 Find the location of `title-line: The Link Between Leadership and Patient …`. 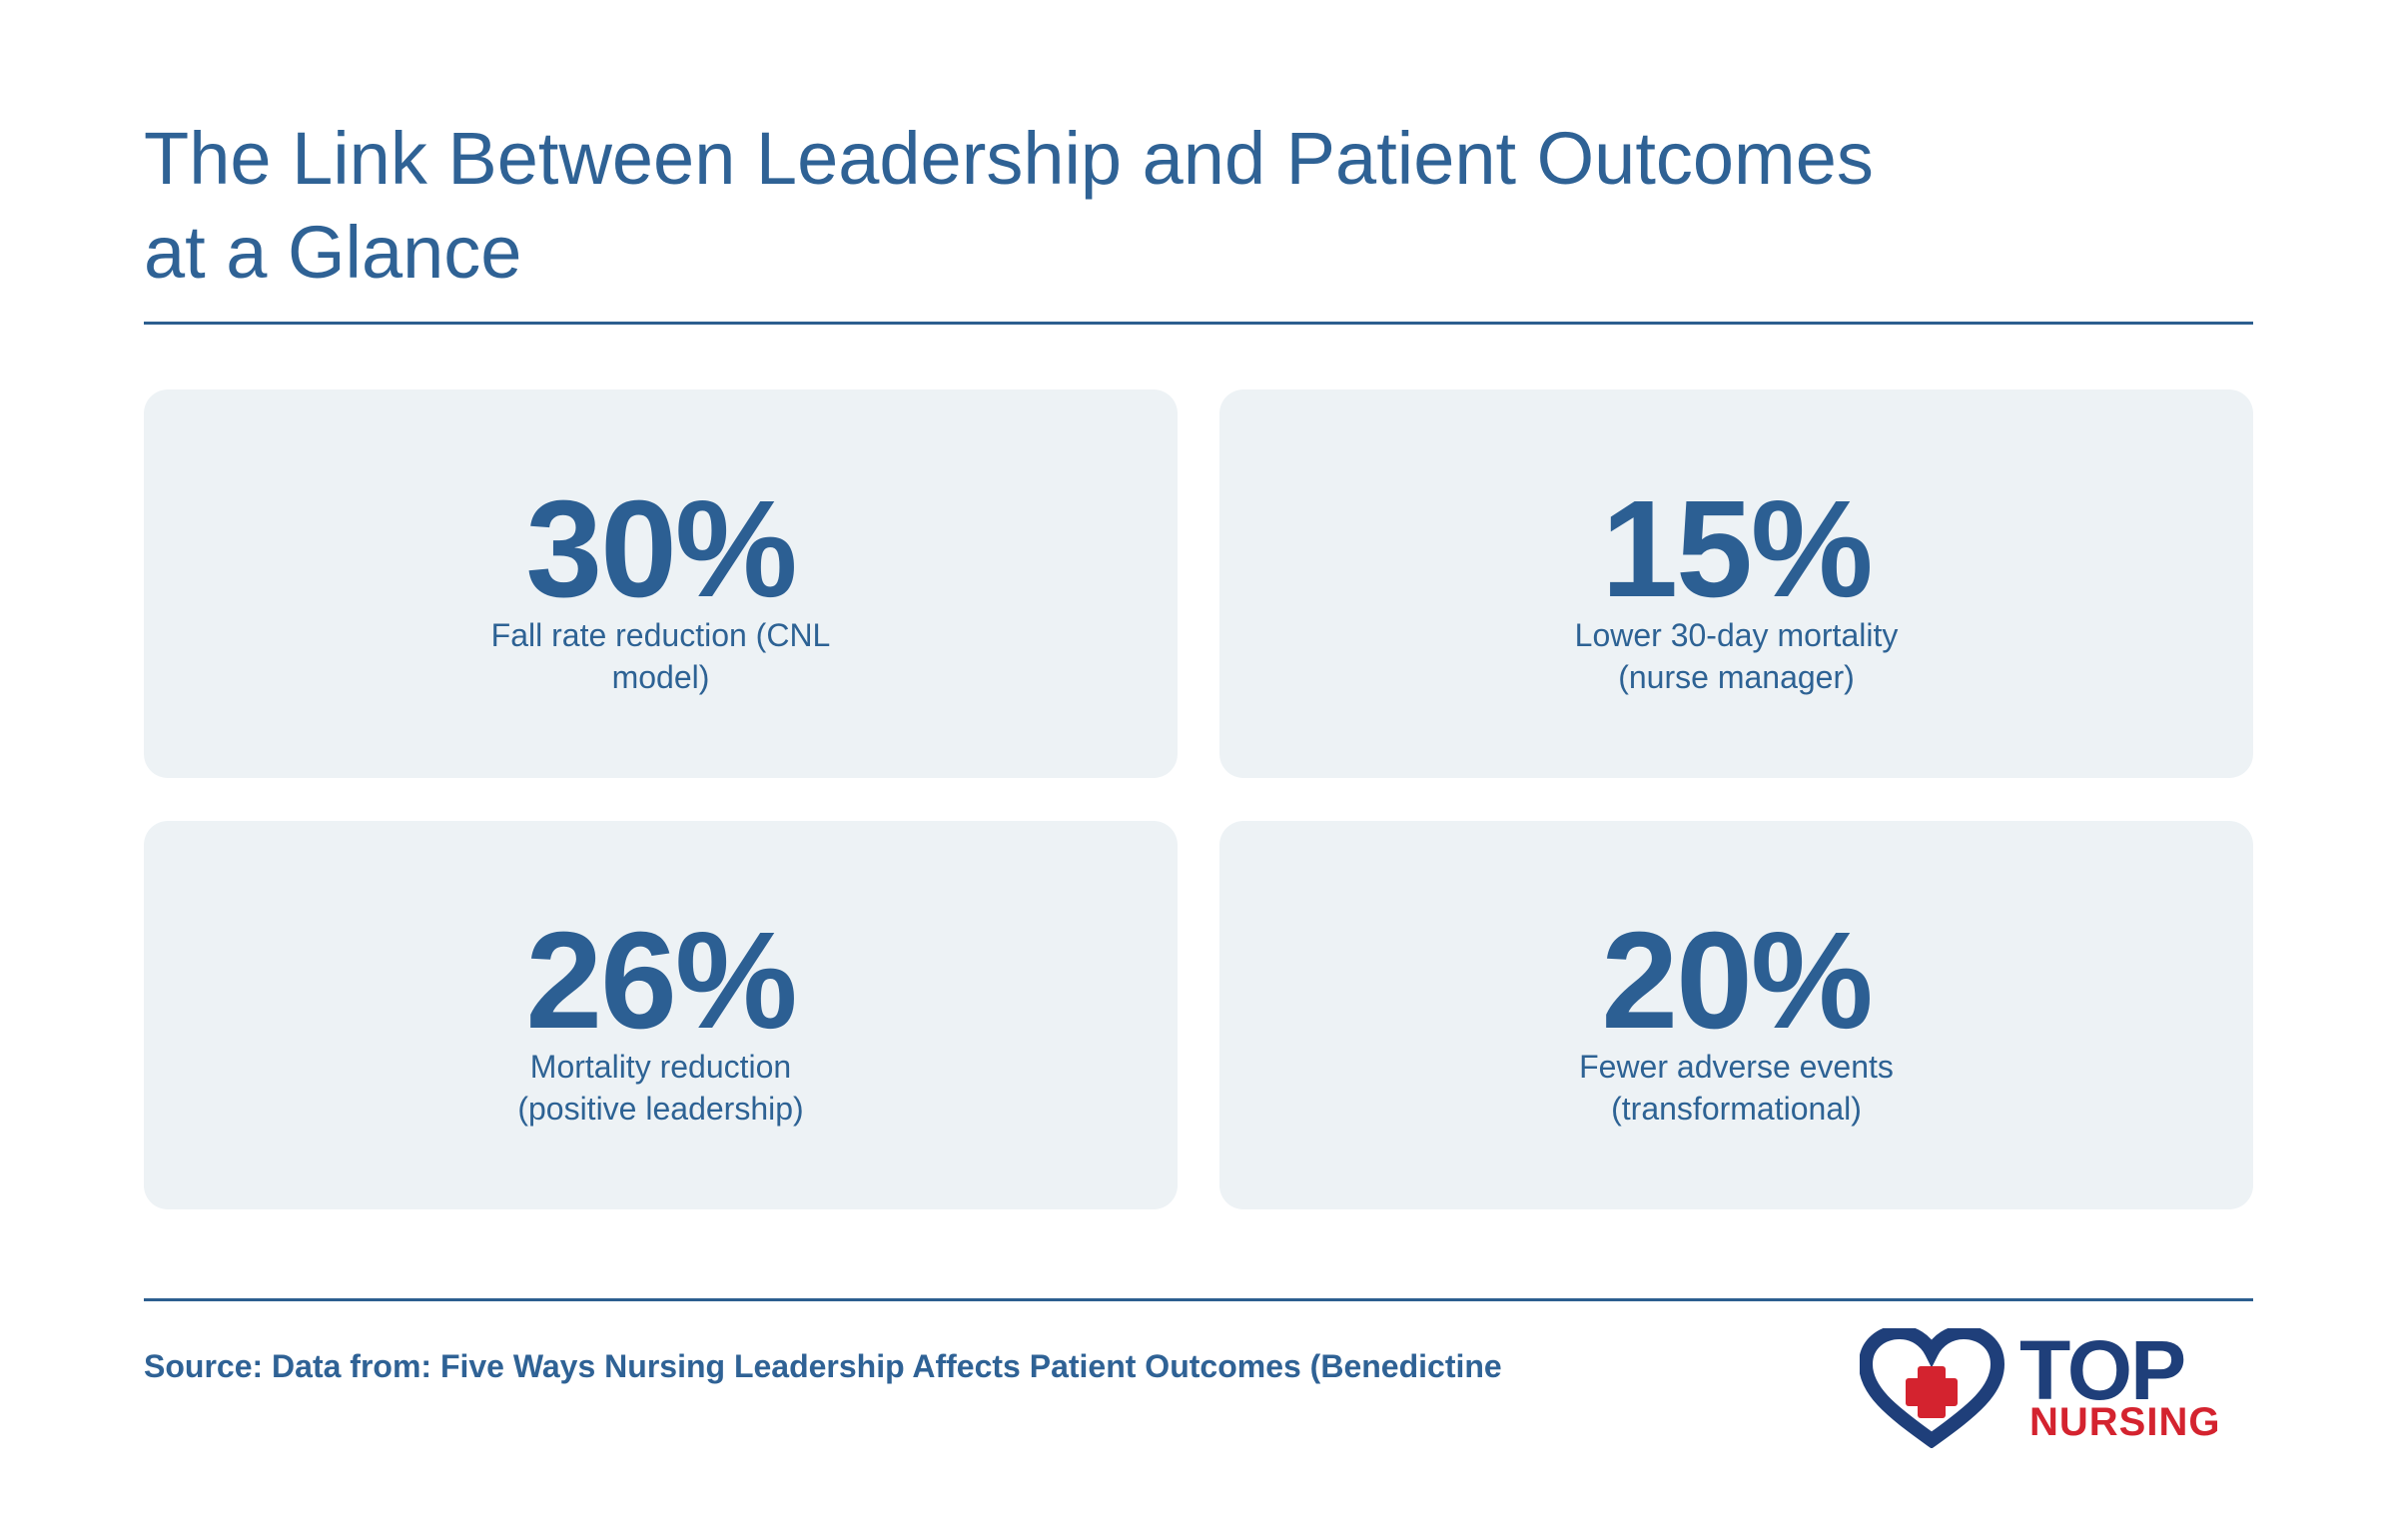

title-line: The Link Between Leadership and Patient … is located at coordinates (1009, 159).